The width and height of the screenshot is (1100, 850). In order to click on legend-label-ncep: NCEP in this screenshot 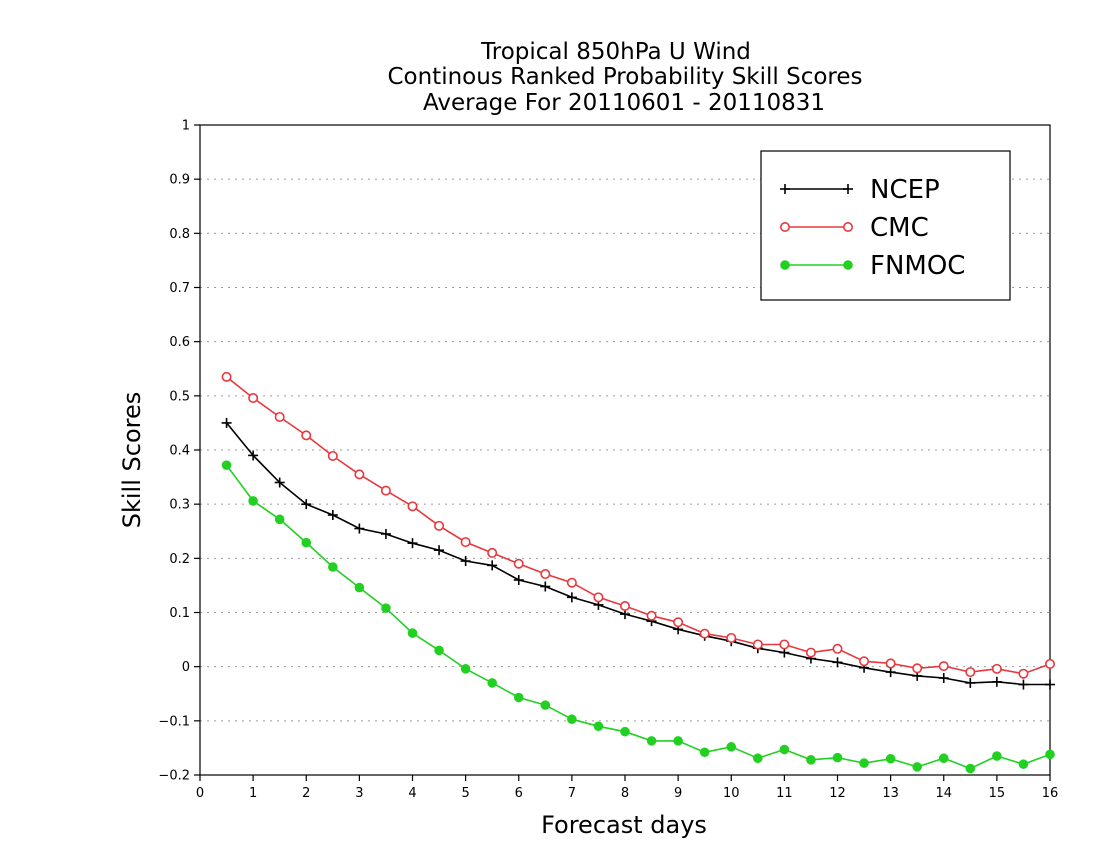, I will do `click(905, 190)`.